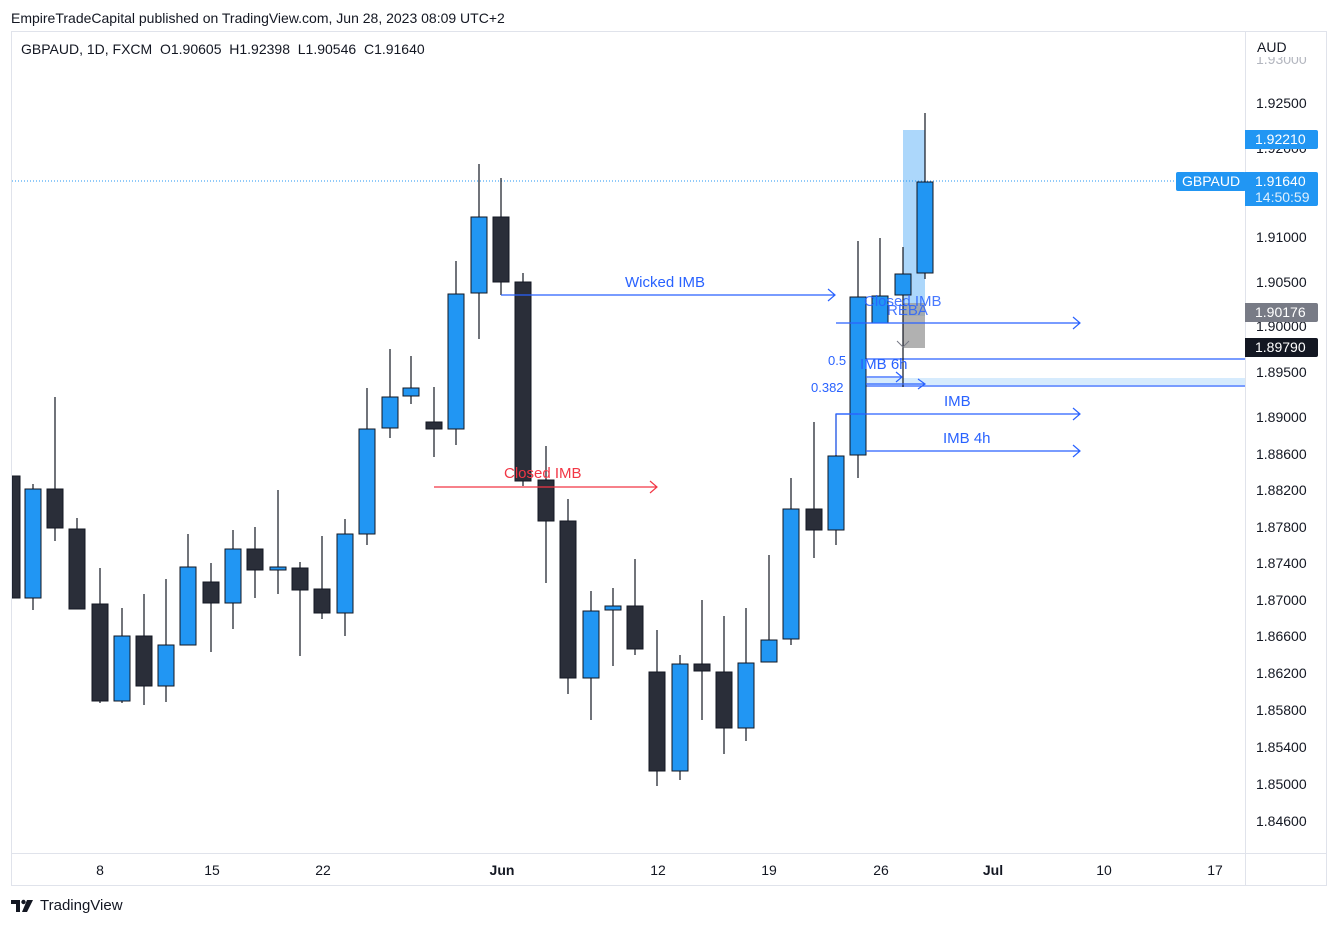  I want to click on price-label-level-gray: 1.90176, so click(1281, 312).